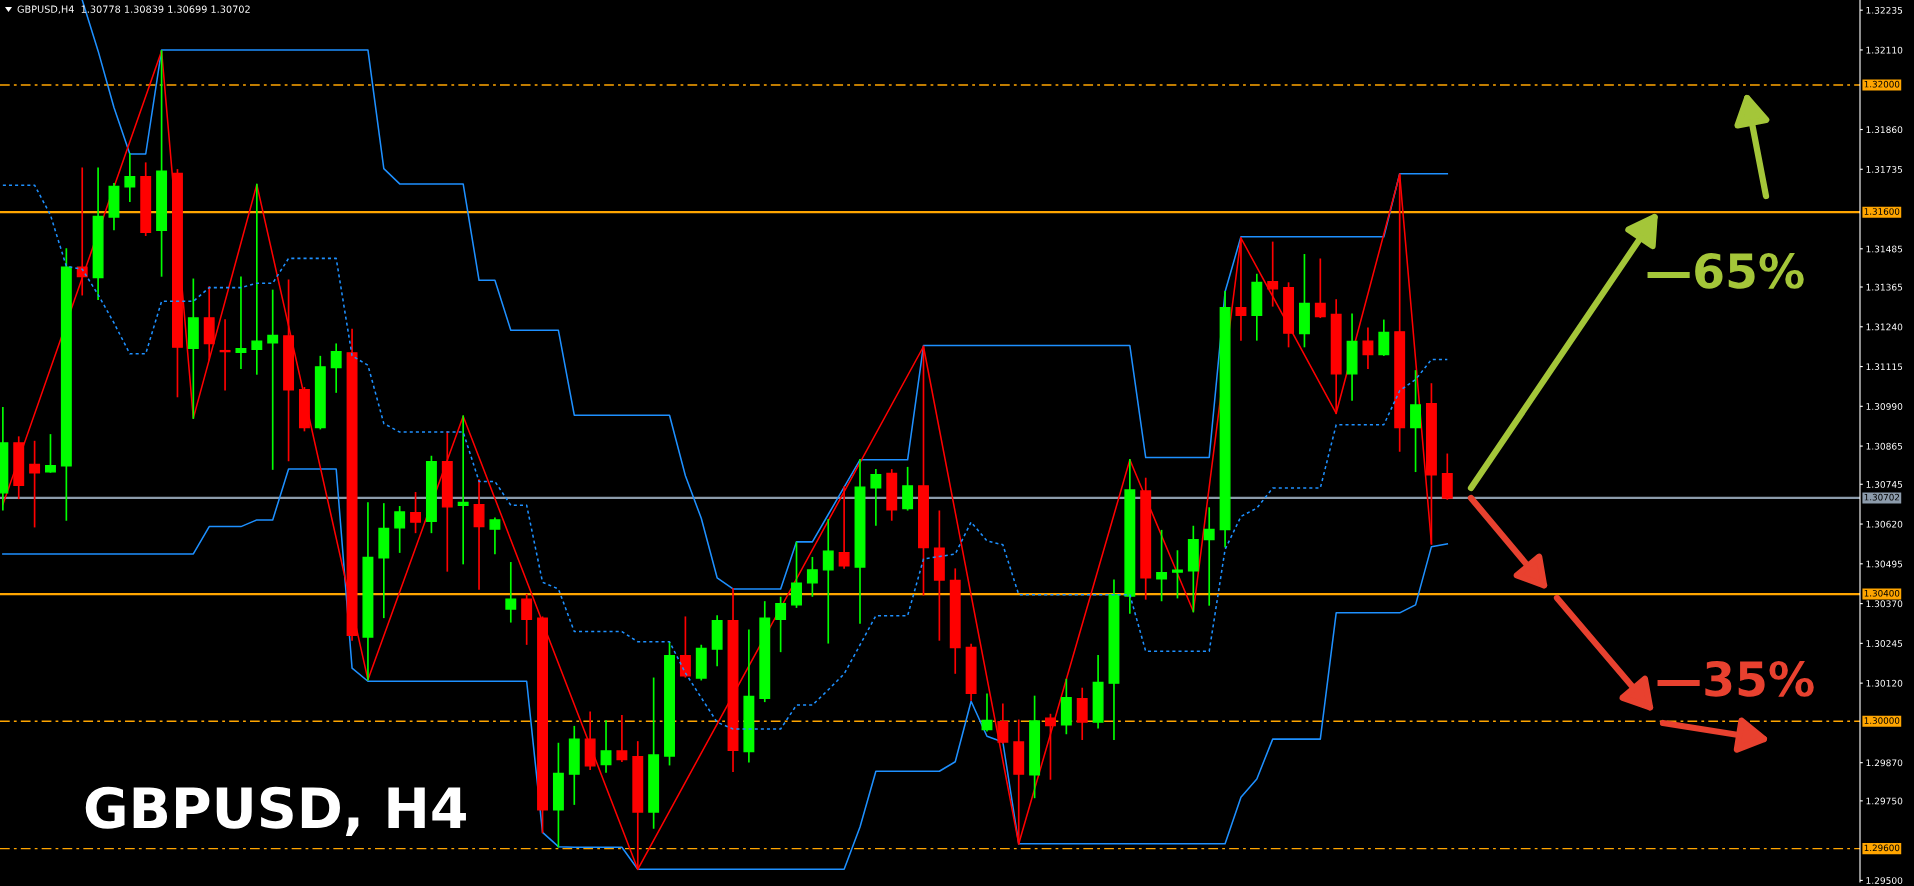  What do you see at coordinates (1884, 10) in the screenshot?
I see `y-tick-label: 1.32235` at bounding box center [1884, 10].